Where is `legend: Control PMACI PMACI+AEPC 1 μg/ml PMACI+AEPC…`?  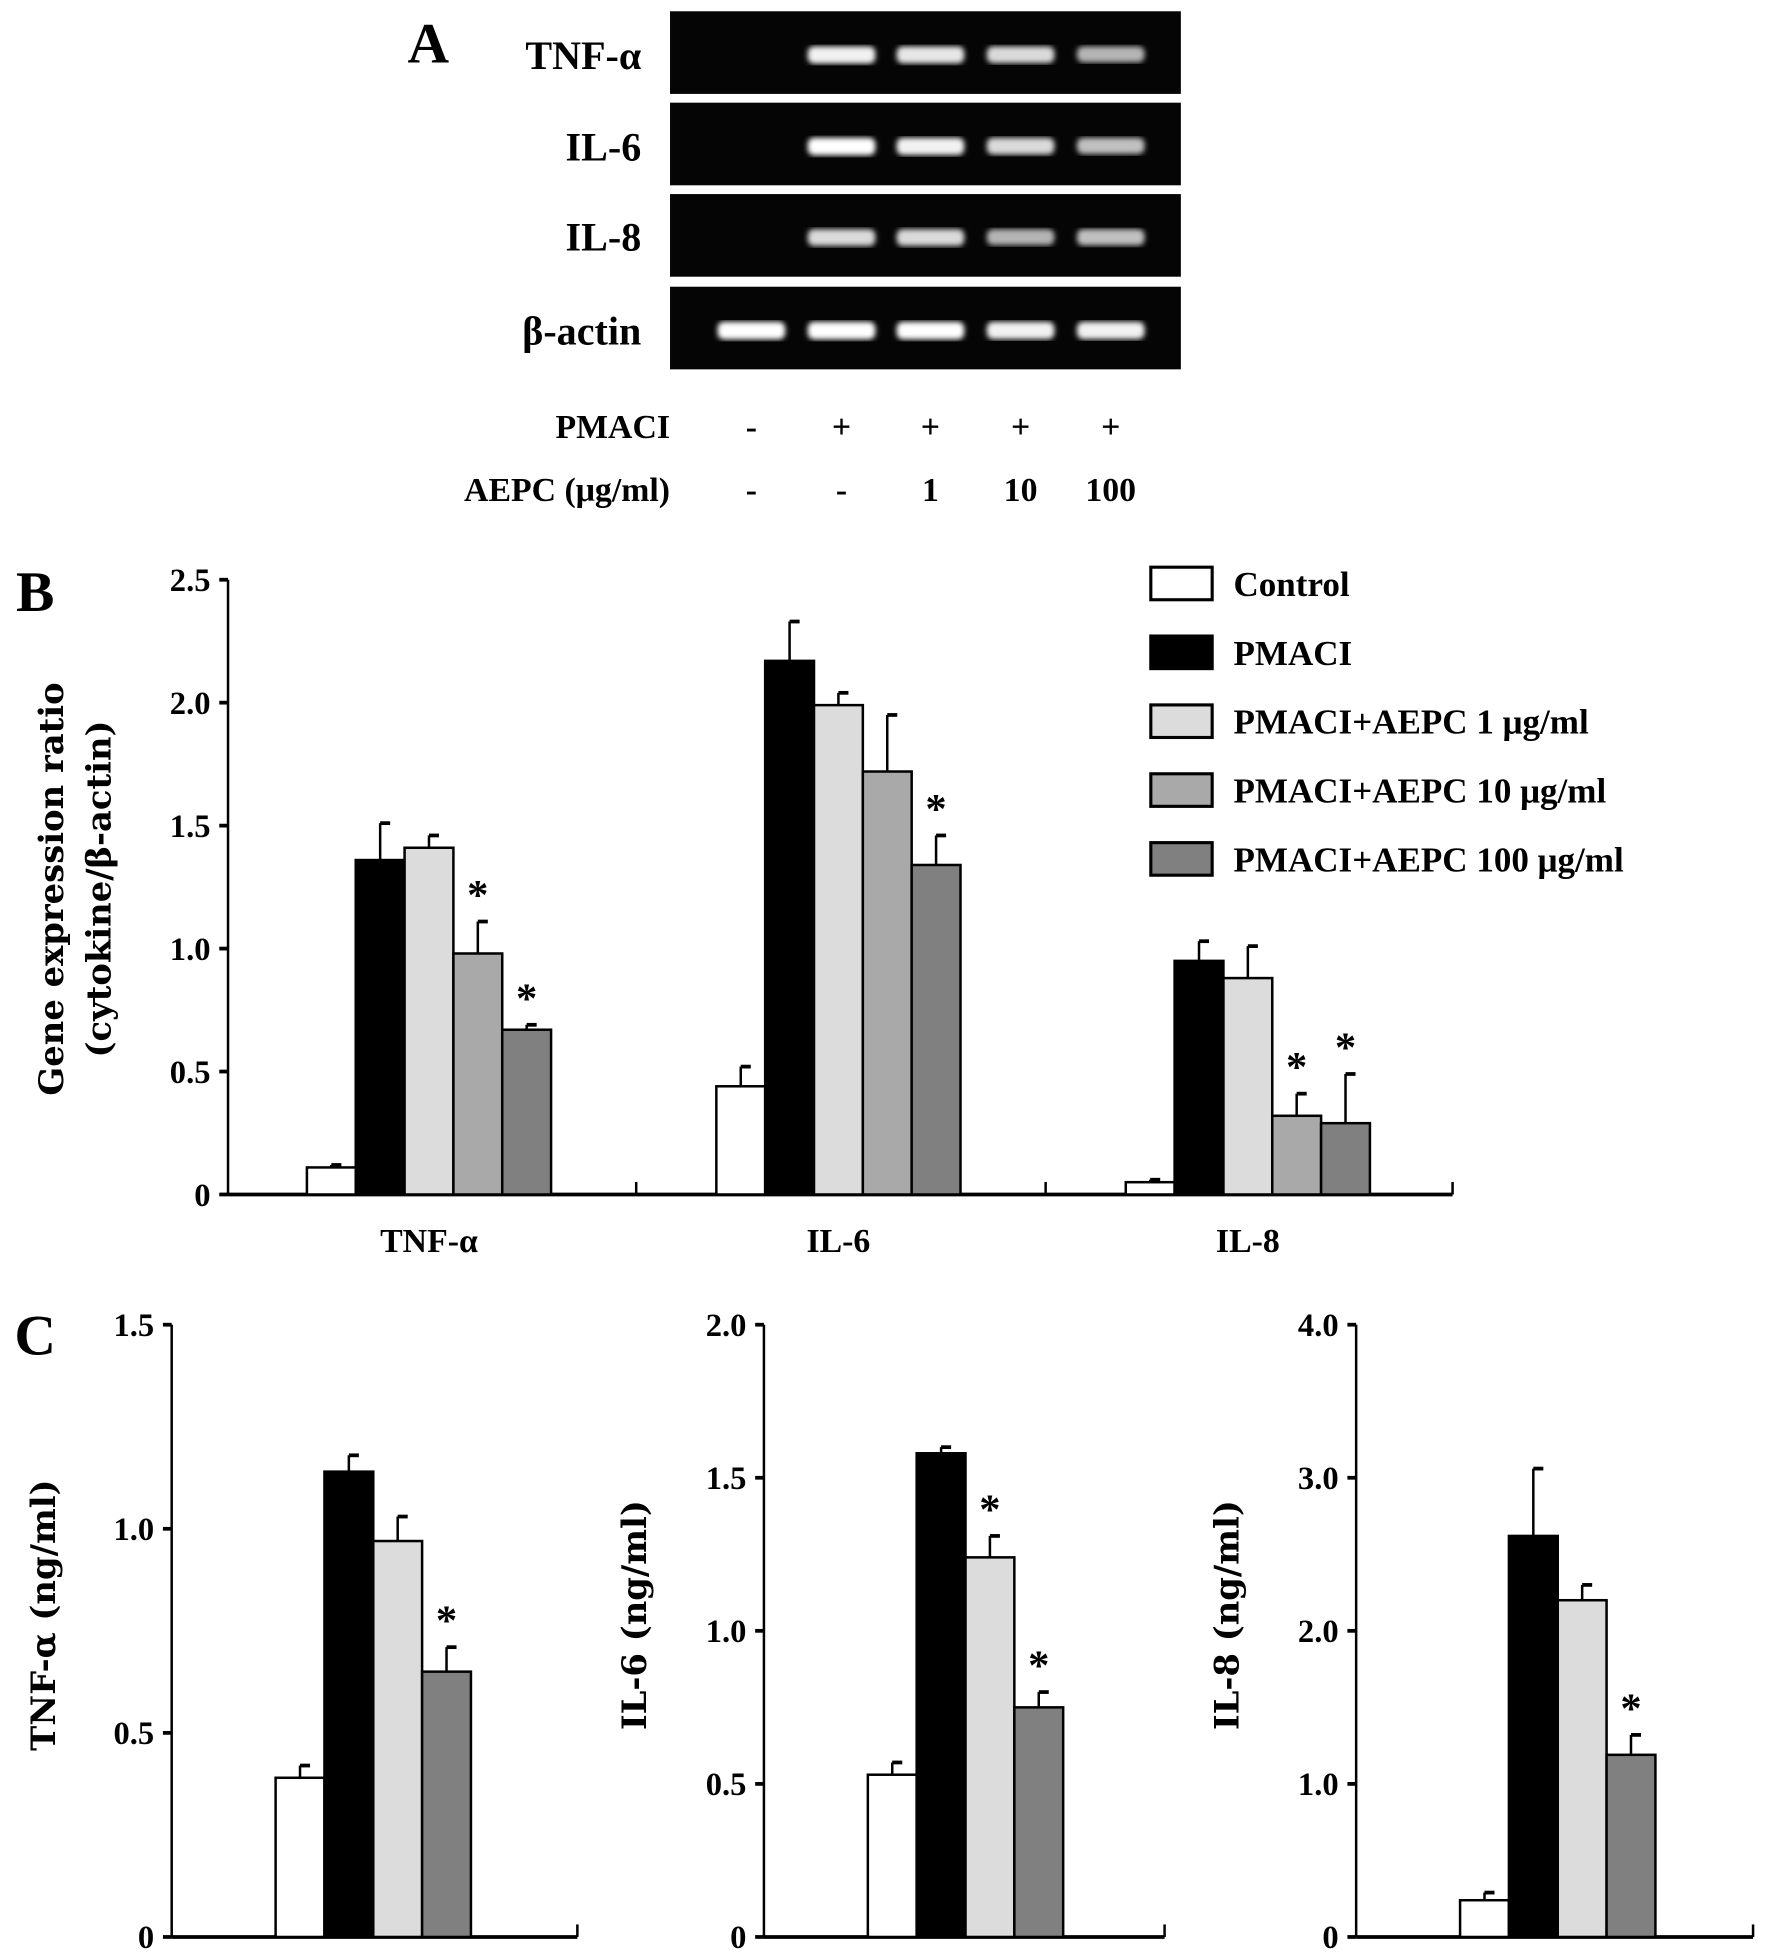
legend: Control PMACI PMACI+AEPC 1 μg/ml PMACI+AEPC… is located at coordinates (1386, 722).